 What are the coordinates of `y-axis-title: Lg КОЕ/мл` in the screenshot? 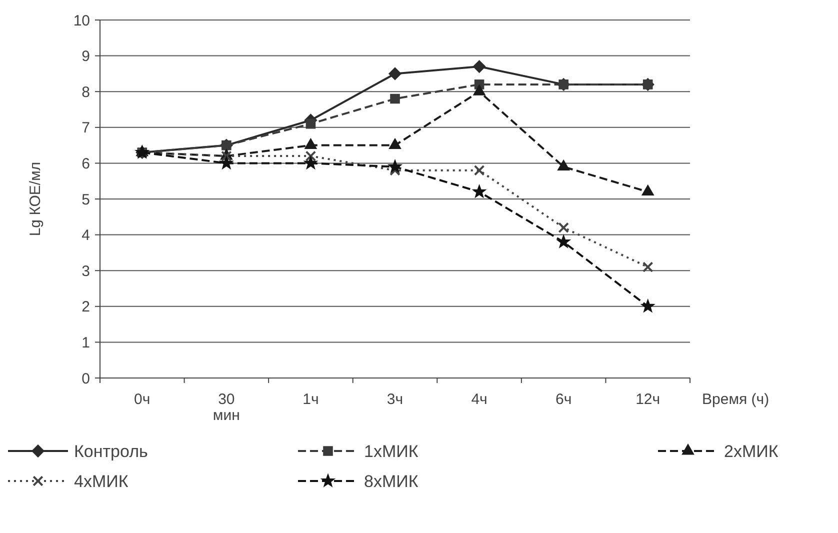 It's located at (35, 199).